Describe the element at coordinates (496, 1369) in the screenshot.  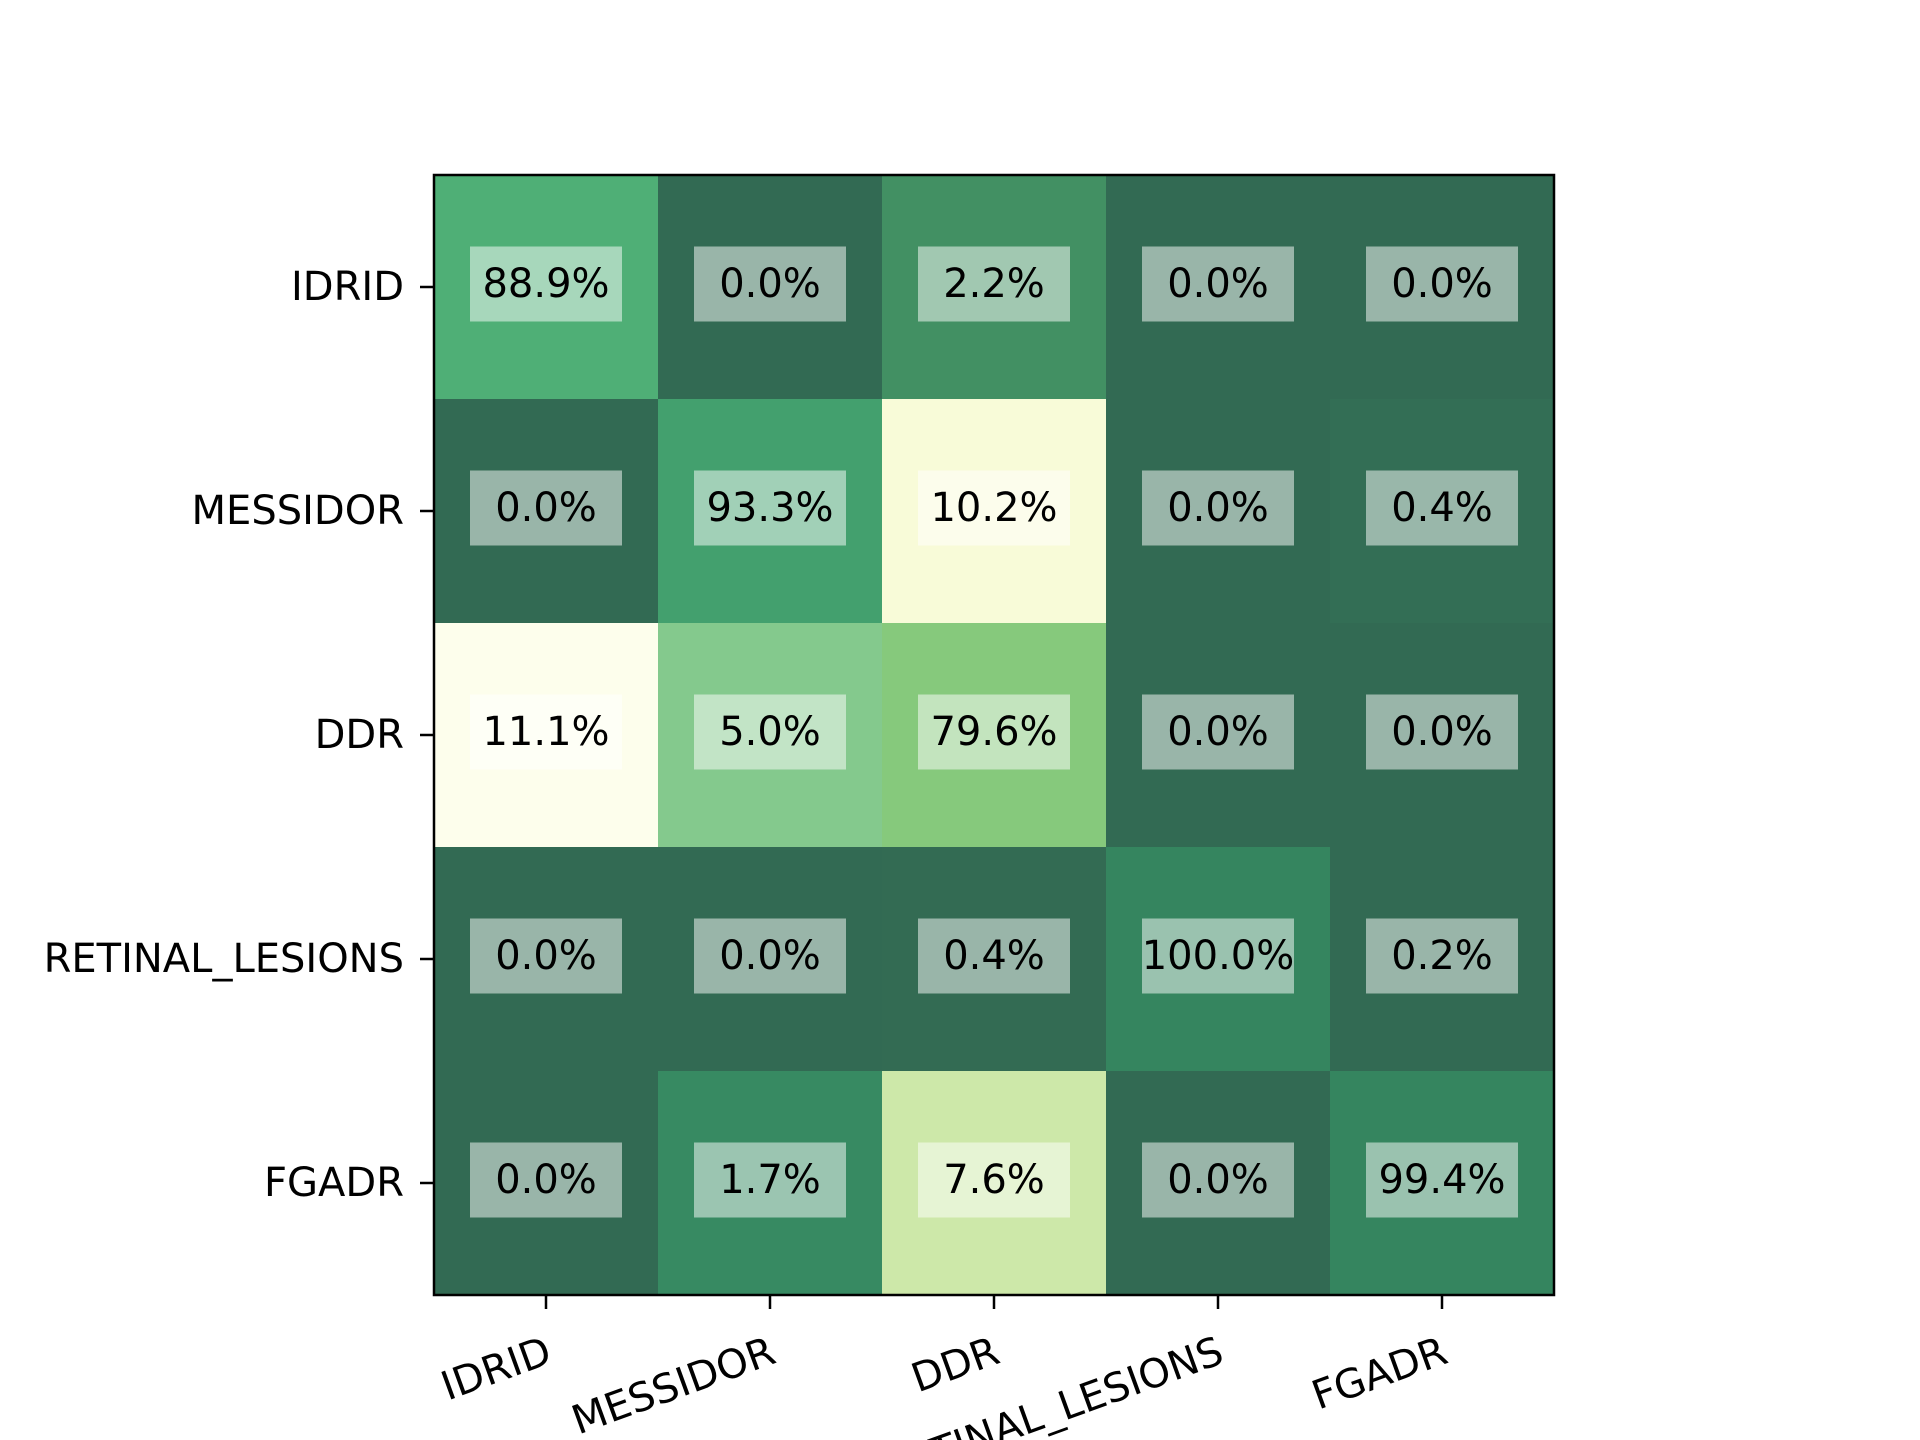
I see `x-tick-label-0: IDRID` at that location.